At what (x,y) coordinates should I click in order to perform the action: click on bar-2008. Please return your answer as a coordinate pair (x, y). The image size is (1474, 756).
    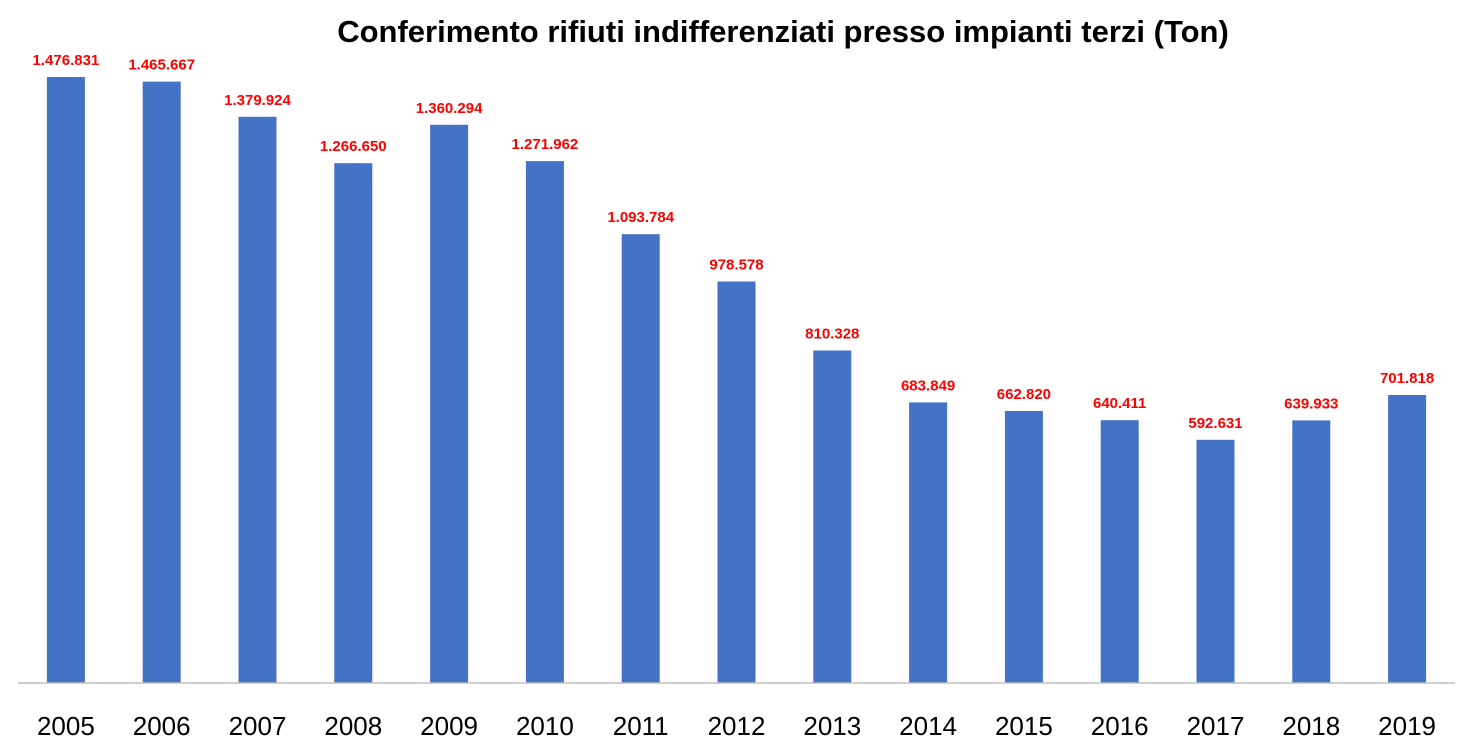
    Looking at the image, I should click on (353, 423).